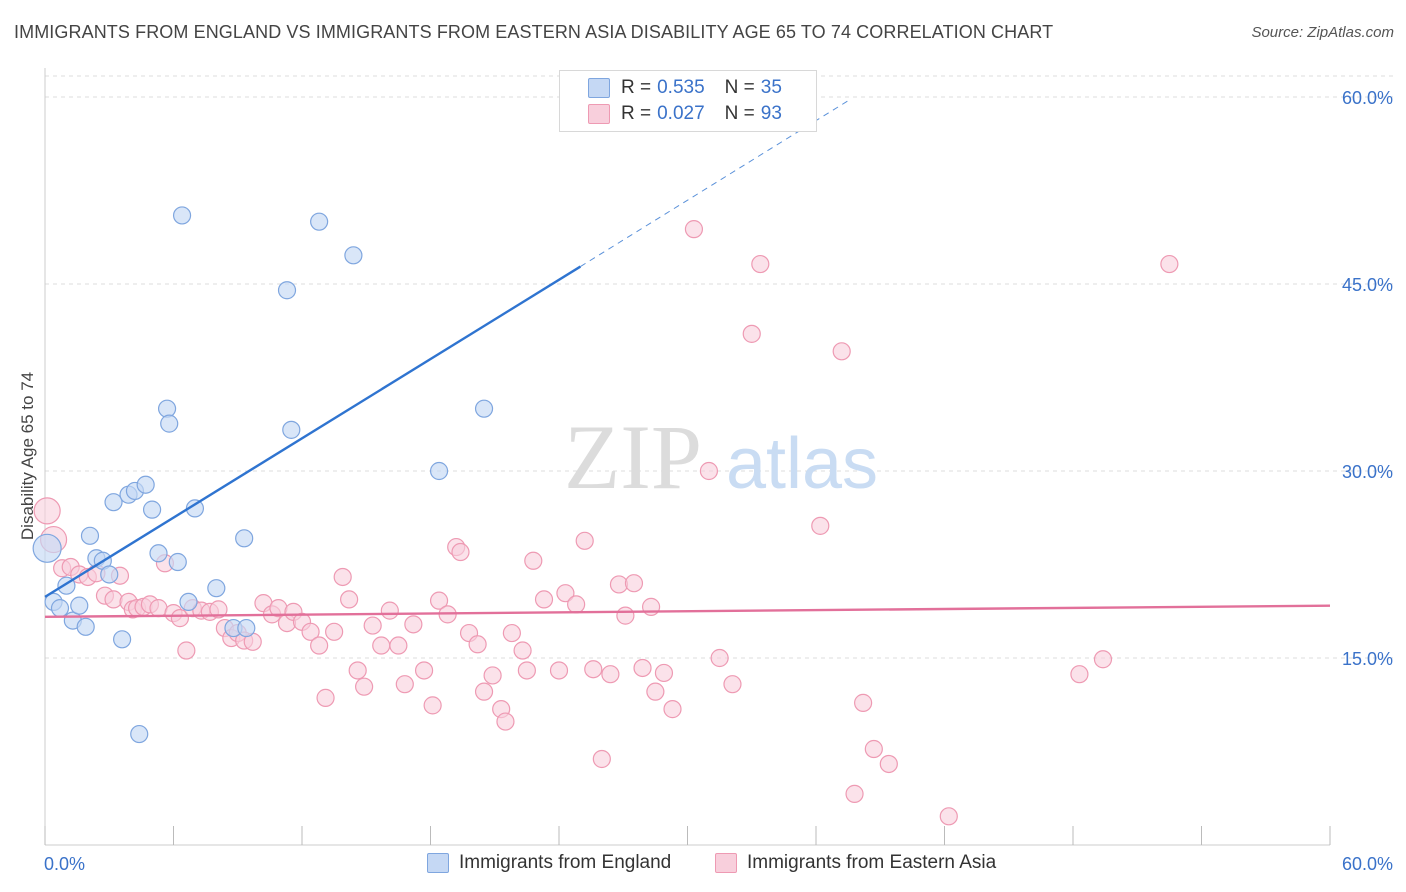  What do you see at coordinates (681, 87) in the screenshot?
I see `legend-r-value: 0.535` at bounding box center [681, 87].